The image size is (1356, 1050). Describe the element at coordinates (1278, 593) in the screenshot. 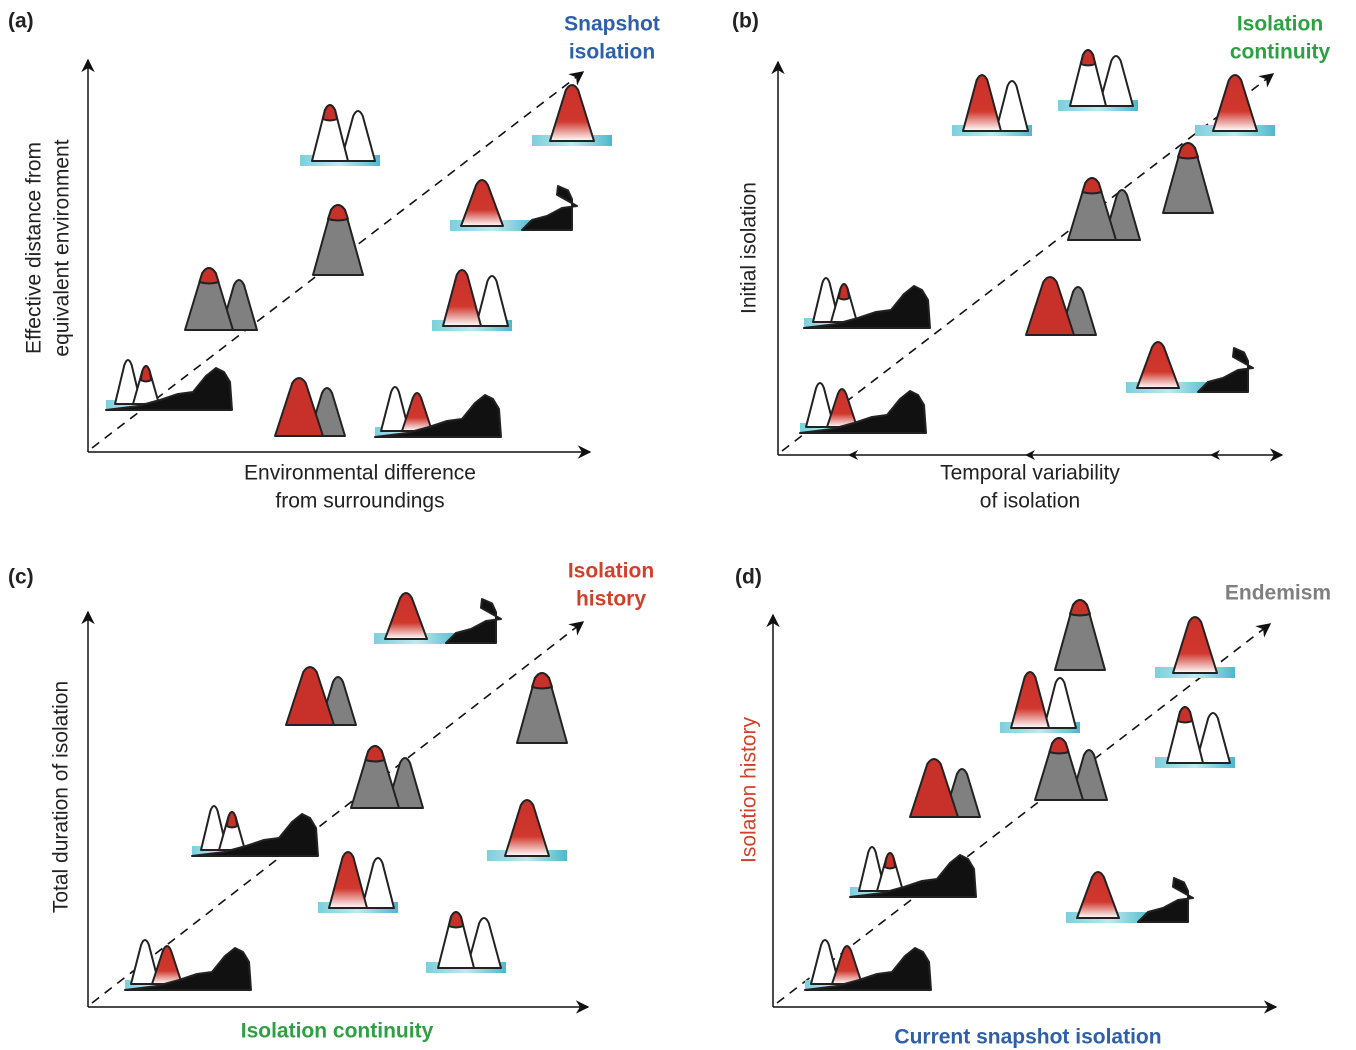

I see `axis-goal-label: Endemism` at that location.